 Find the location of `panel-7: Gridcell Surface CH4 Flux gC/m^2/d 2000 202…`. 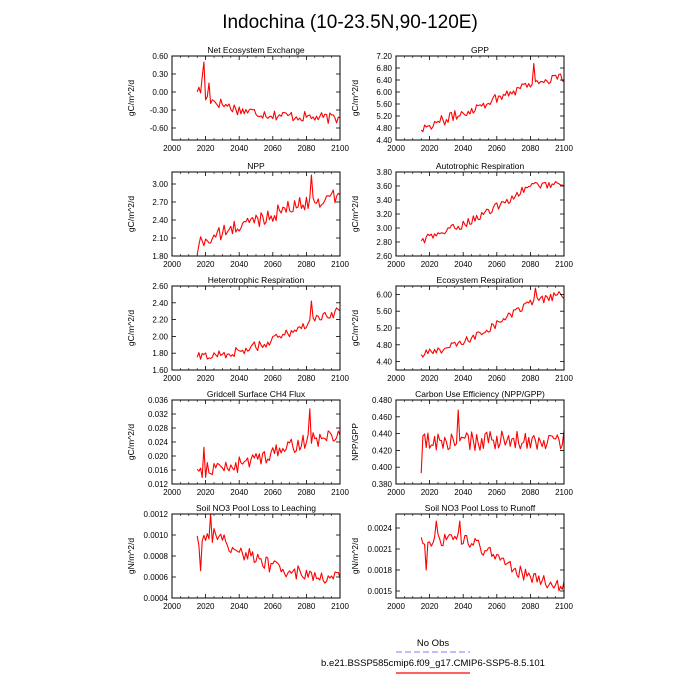

panel-7: Gridcell Surface CH4 Flux gC/m^2/d 2000 202… is located at coordinates (237, 443).